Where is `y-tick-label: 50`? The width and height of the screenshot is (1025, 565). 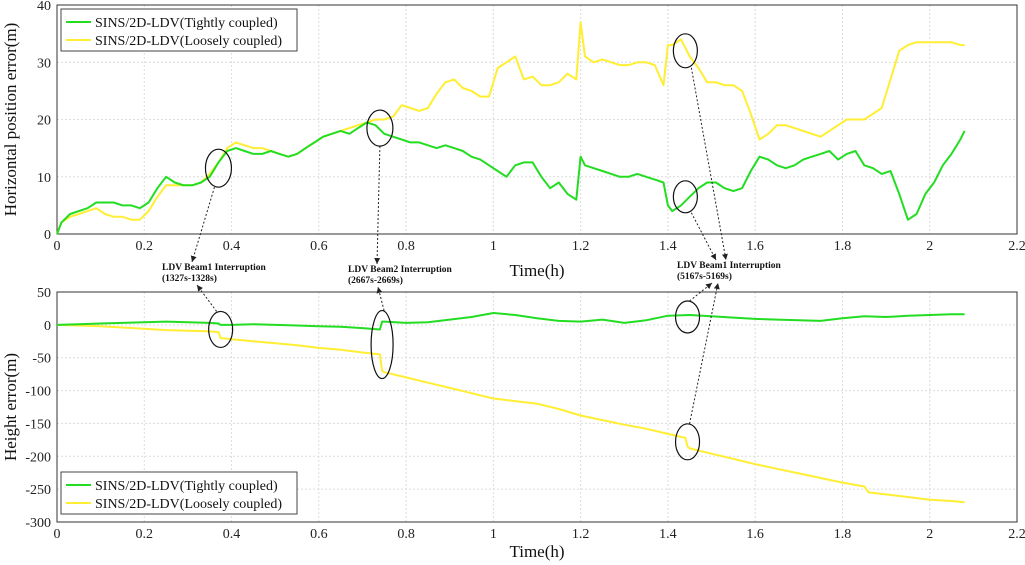
y-tick-label: 50 is located at coordinates (44, 293).